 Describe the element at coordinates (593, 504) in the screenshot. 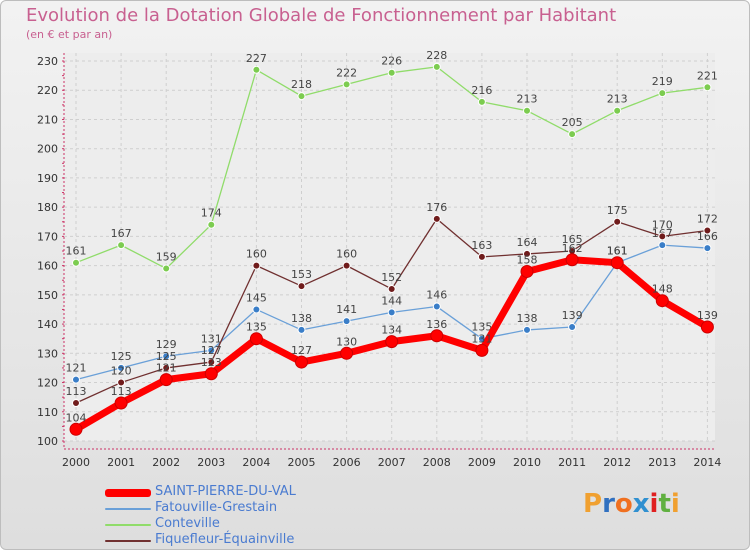

I see `logo-letter: P` at that location.